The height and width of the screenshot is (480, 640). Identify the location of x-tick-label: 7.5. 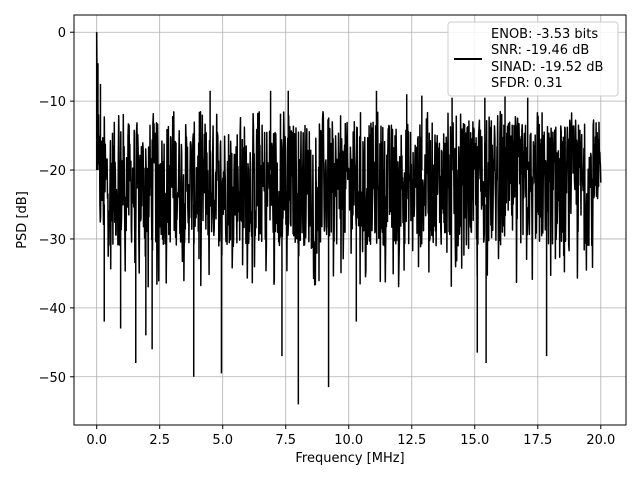
(285, 440).